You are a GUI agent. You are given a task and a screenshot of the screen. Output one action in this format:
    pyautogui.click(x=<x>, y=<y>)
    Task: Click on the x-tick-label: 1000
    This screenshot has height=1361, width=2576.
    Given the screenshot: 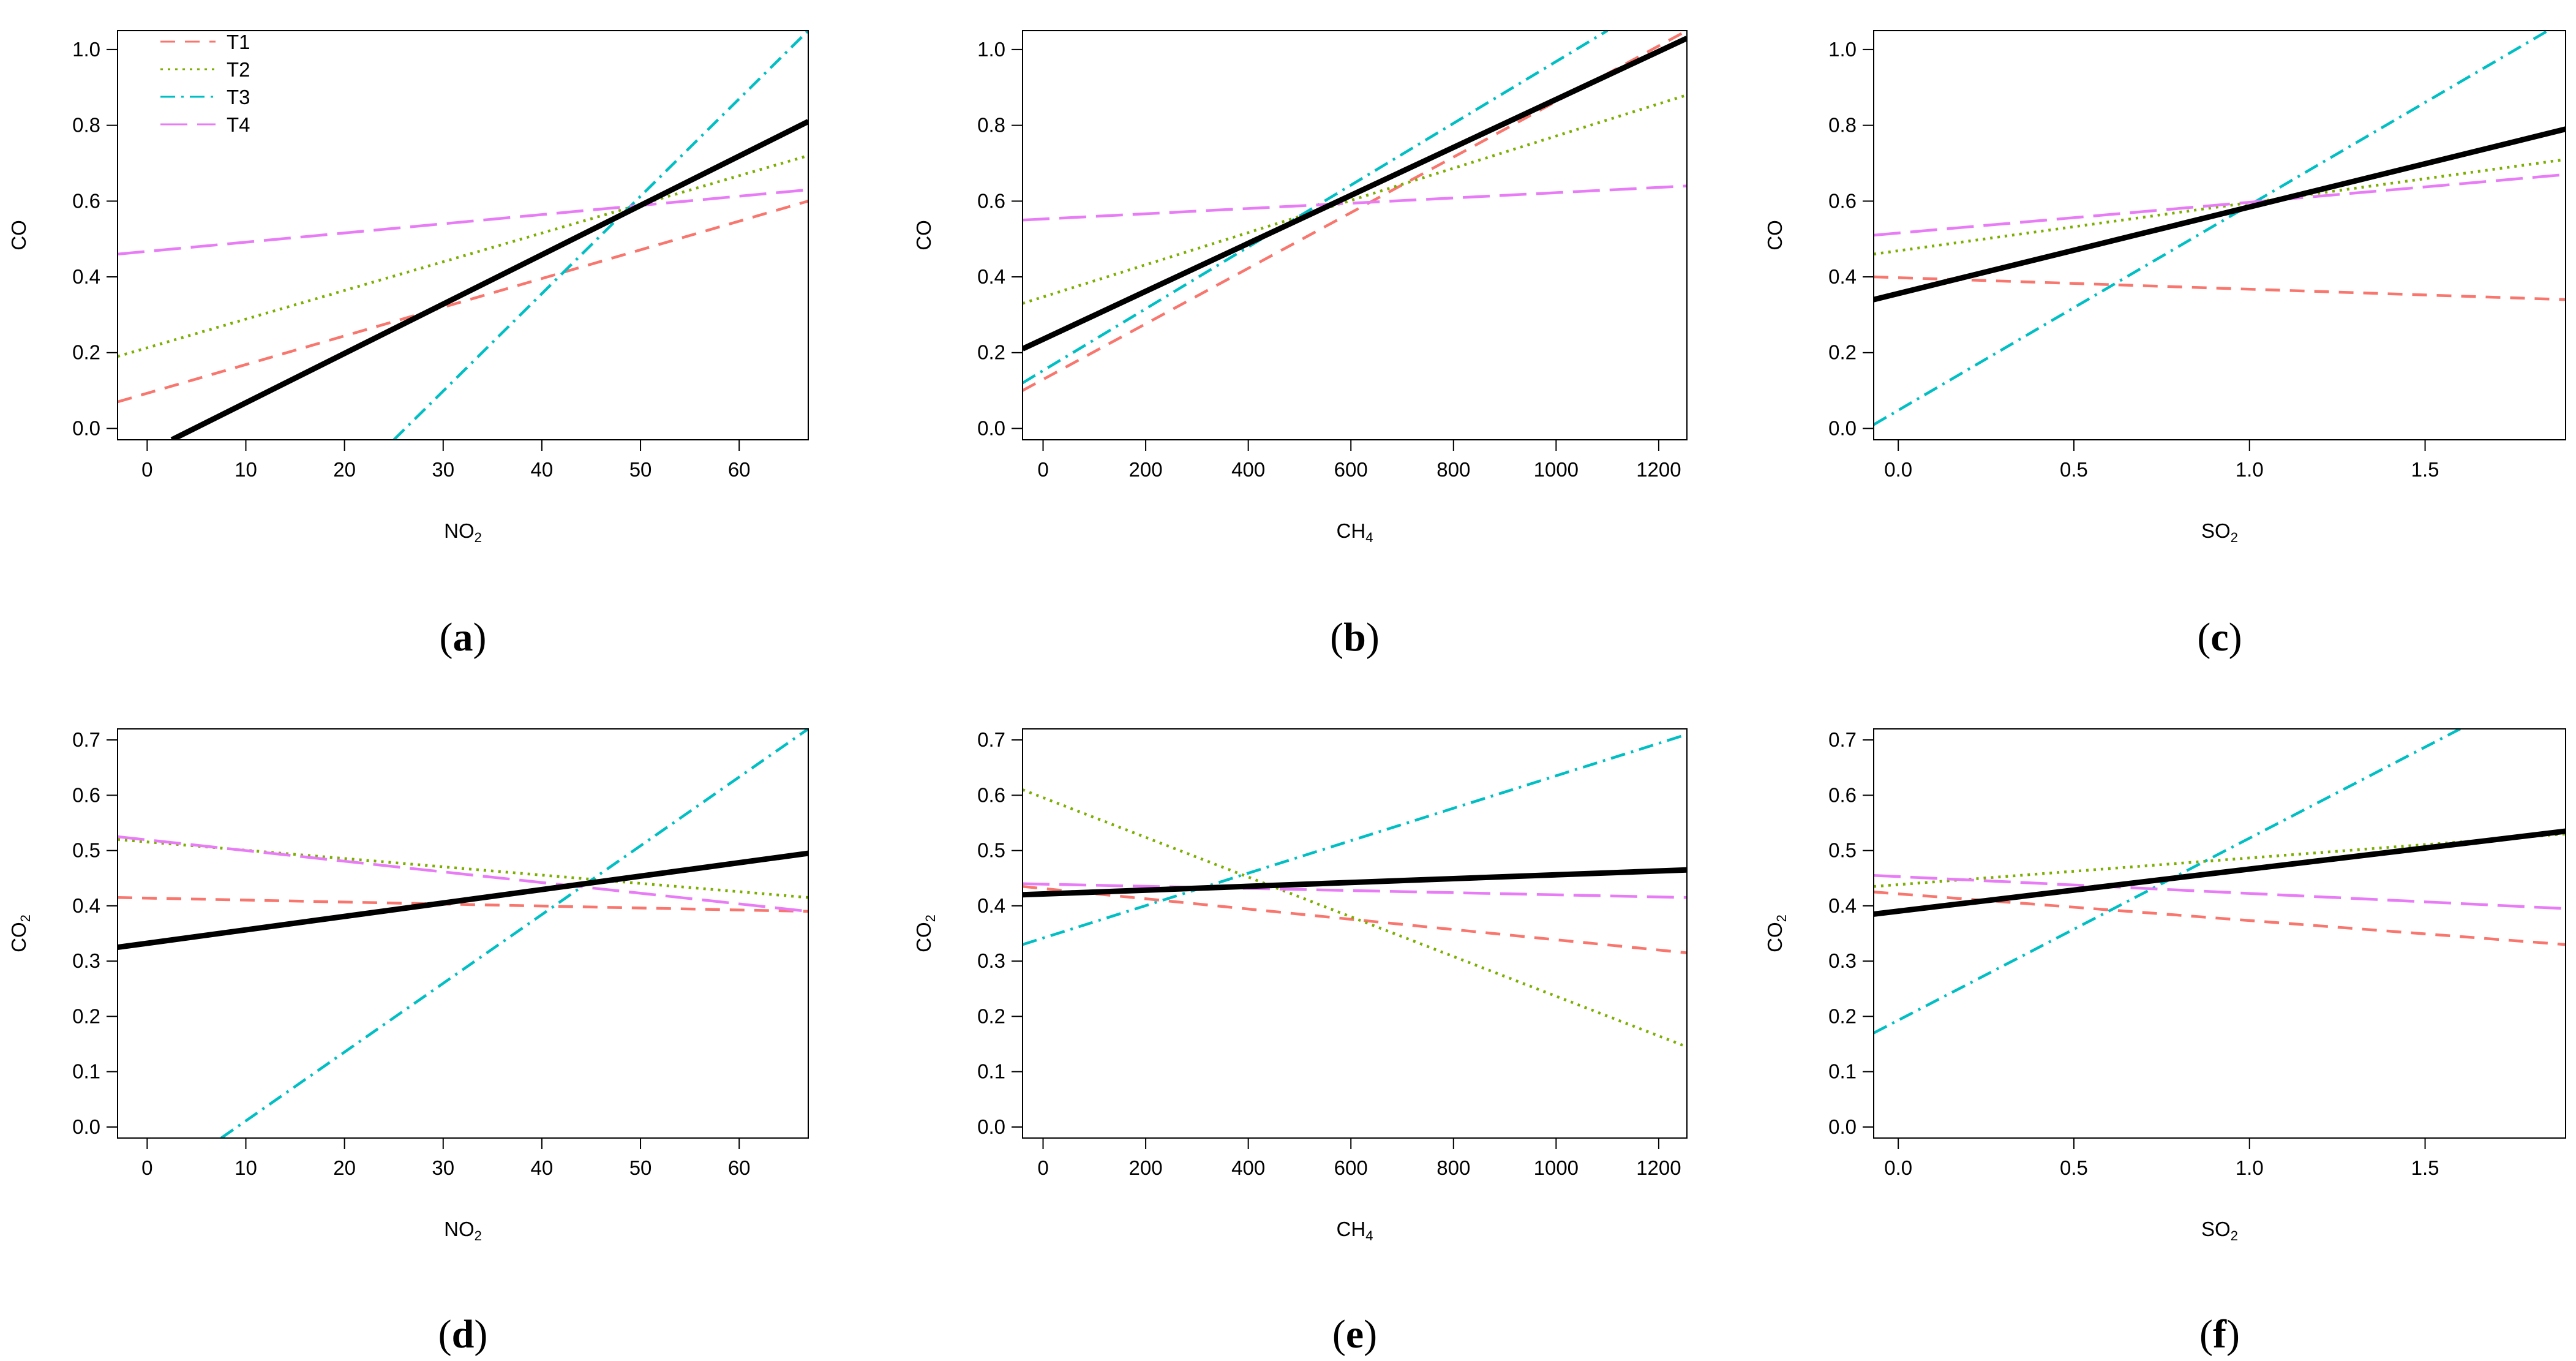 What is the action you would take?
    pyautogui.click(x=1556, y=1168)
    